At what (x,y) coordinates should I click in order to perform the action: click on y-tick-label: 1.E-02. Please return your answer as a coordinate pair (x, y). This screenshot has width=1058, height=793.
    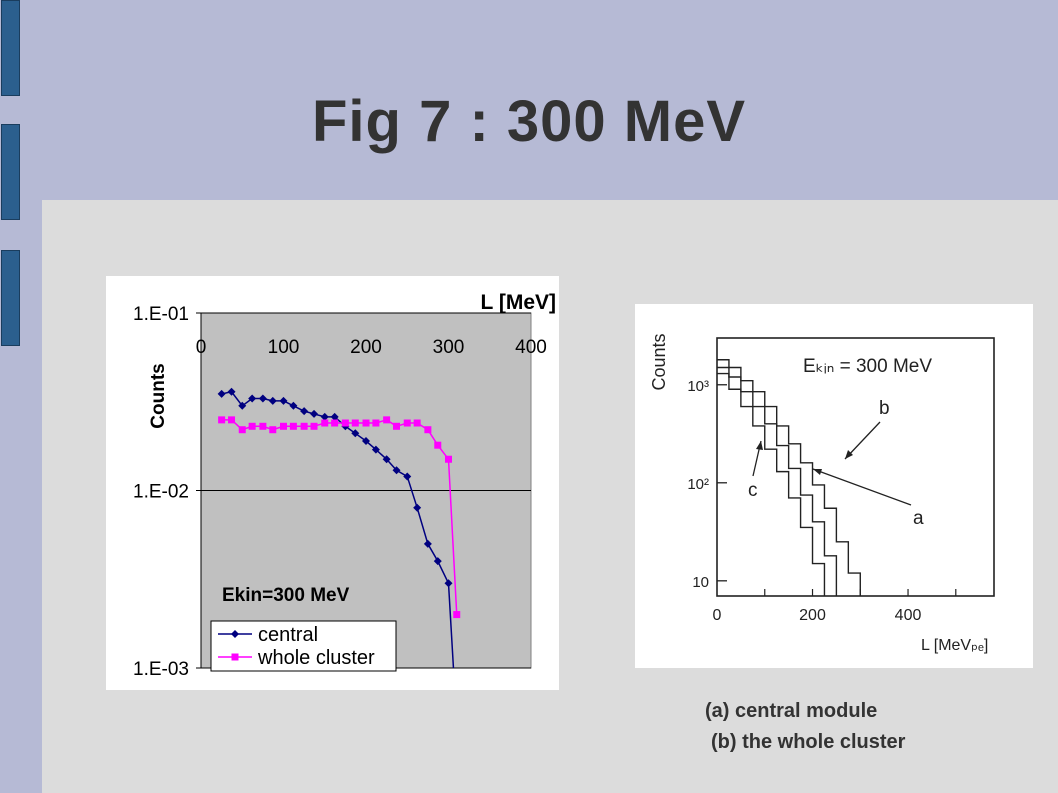
    Looking at the image, I should click on (161, 492).